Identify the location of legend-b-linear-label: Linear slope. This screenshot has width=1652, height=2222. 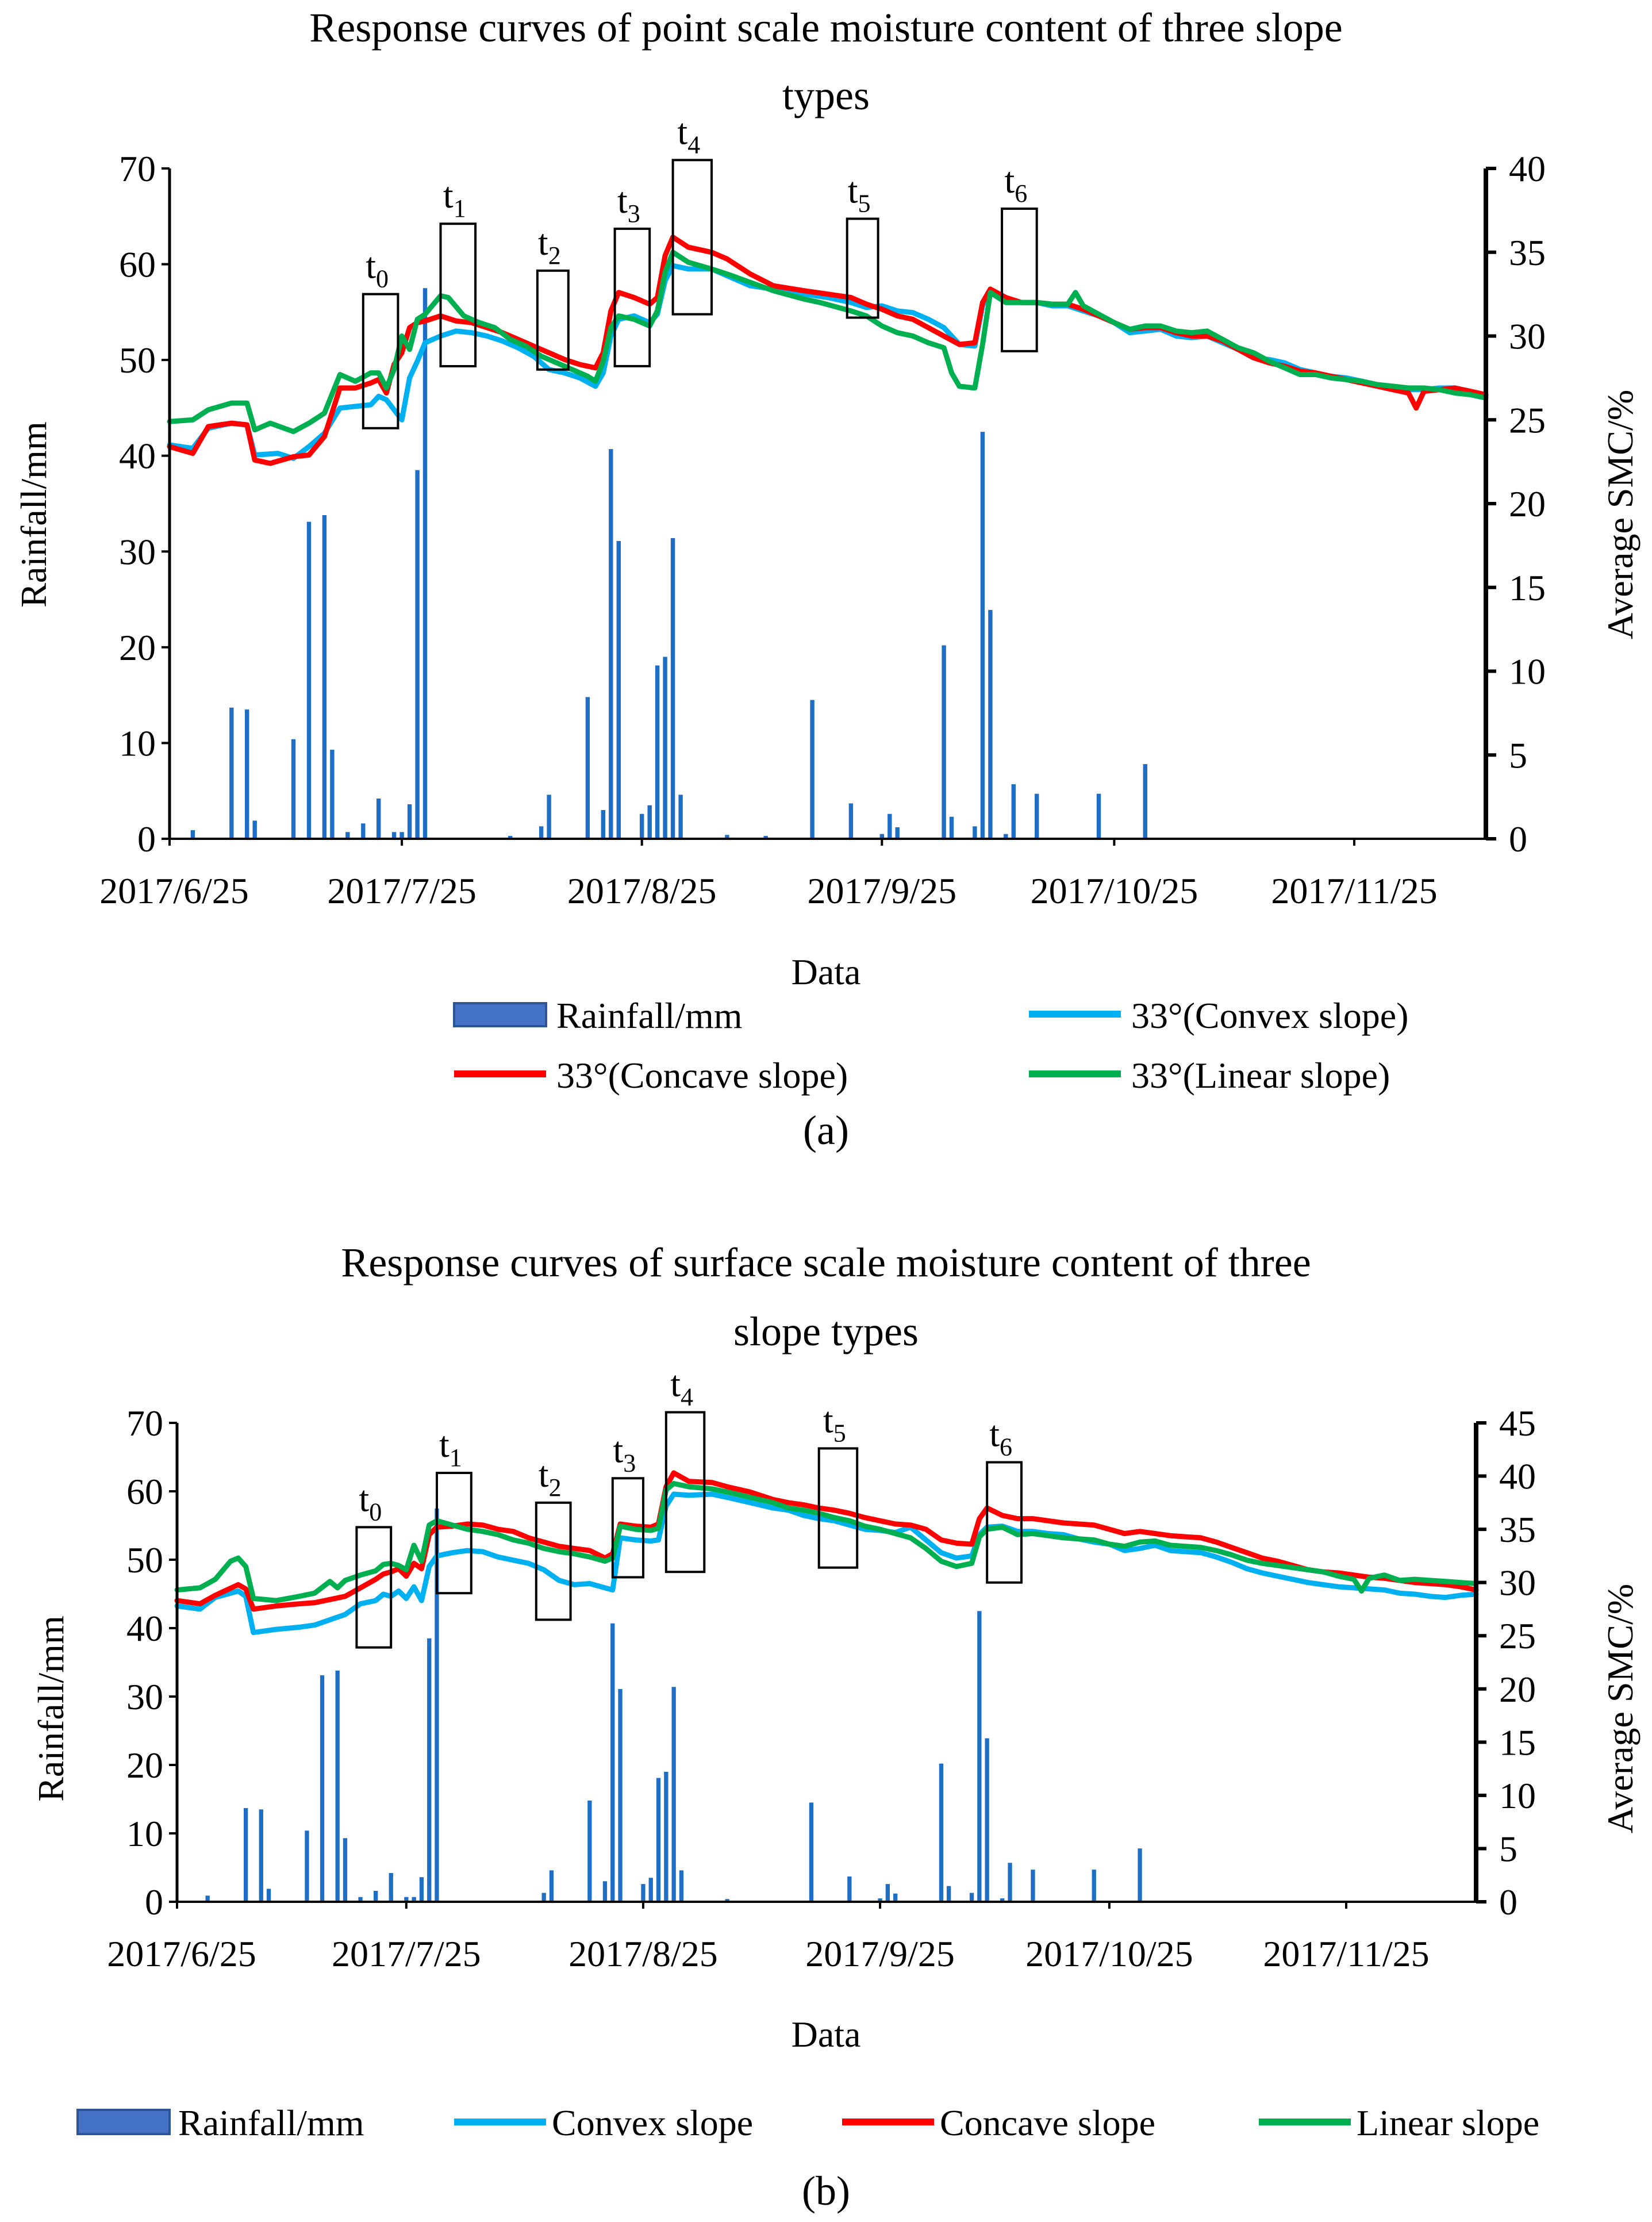
(1448, 2122).